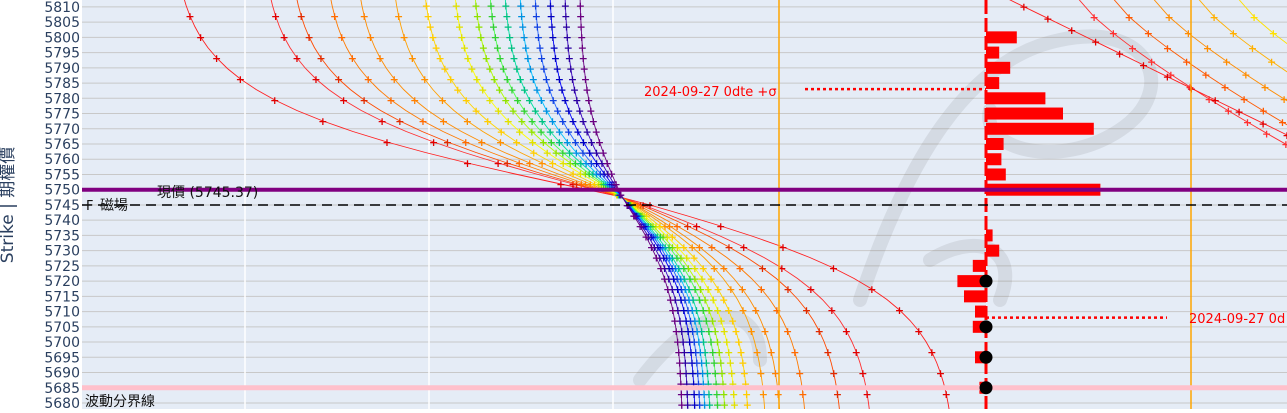 This screenshot has height=413, width=1287. I want to click on curve-0-marker: +, so click(720, 226).